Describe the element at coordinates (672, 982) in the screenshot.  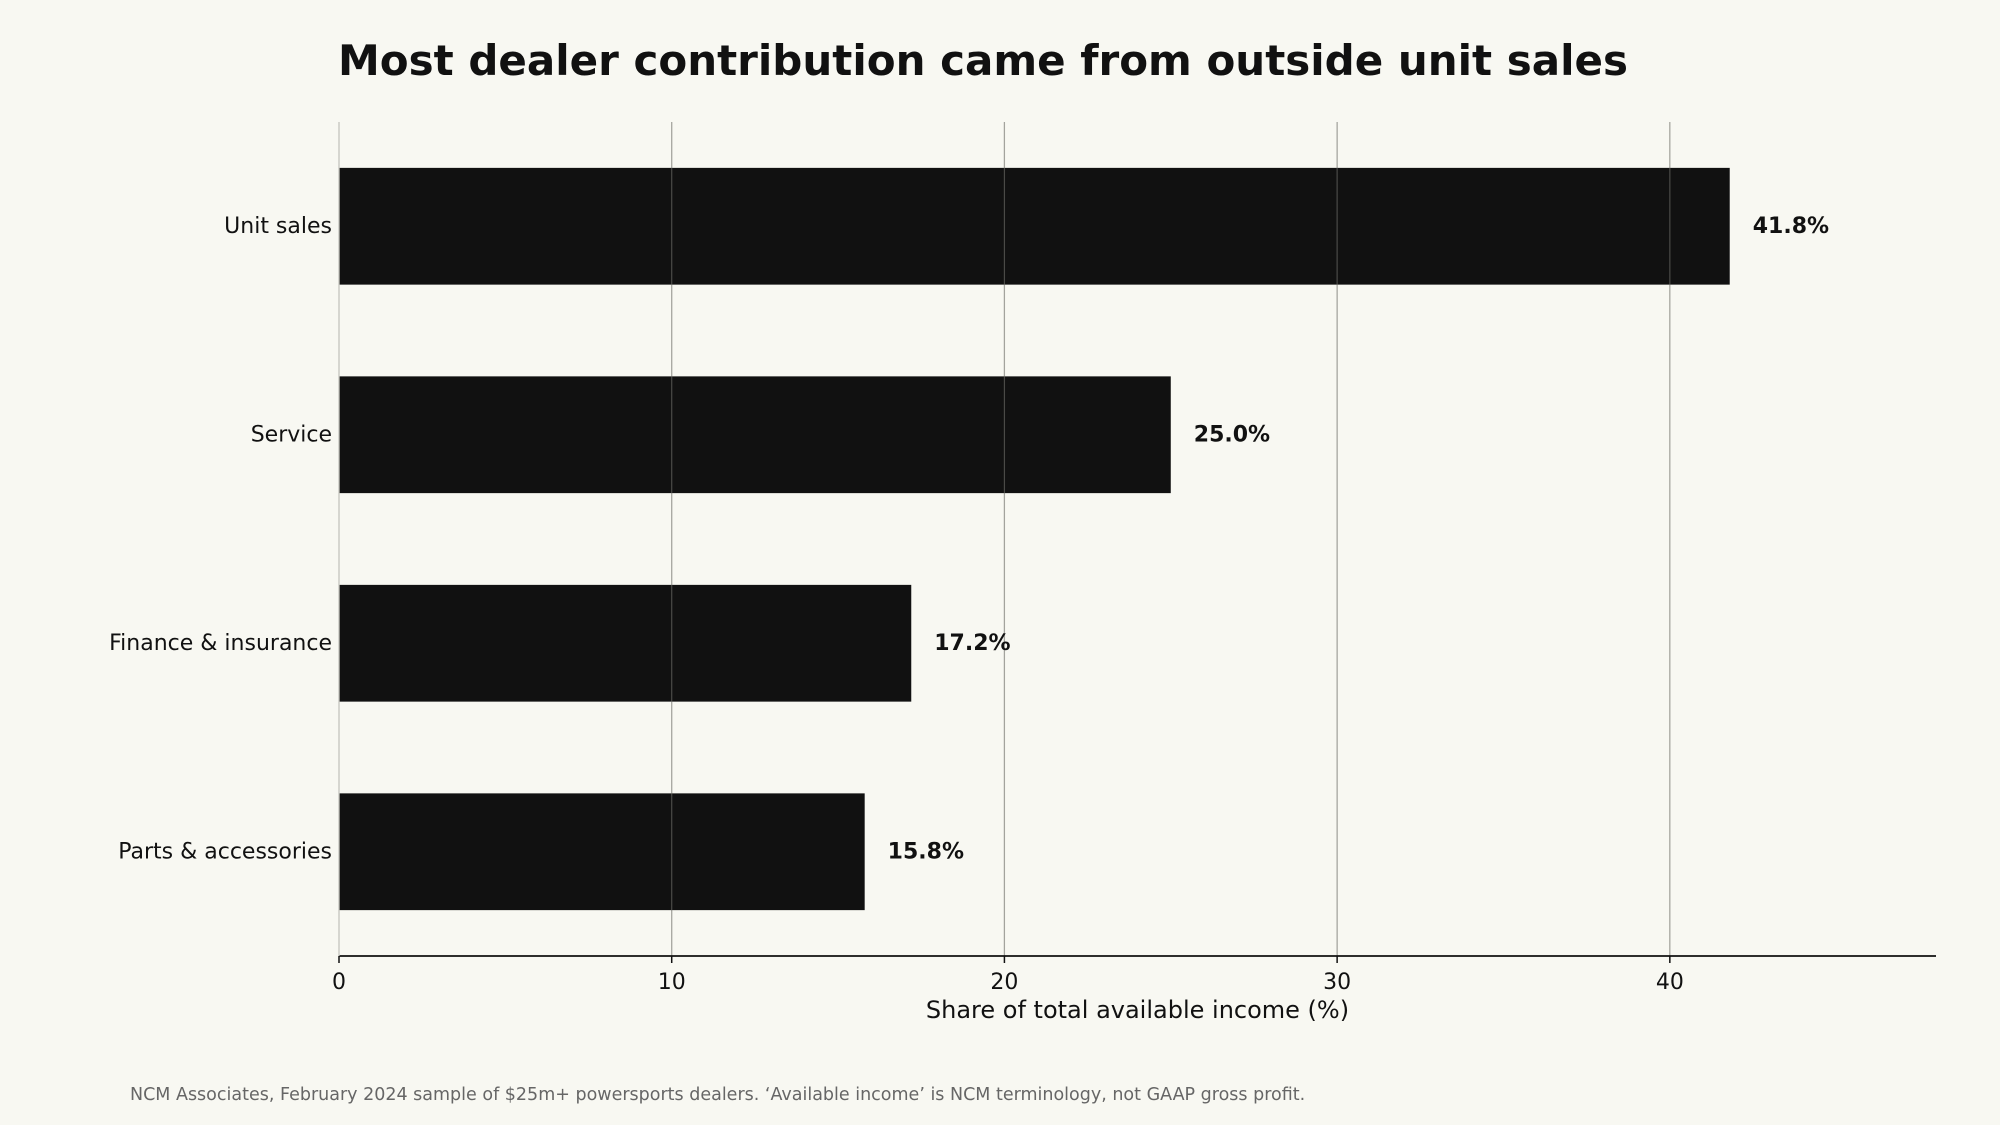
I see `x-tick-label: 10` at that location.